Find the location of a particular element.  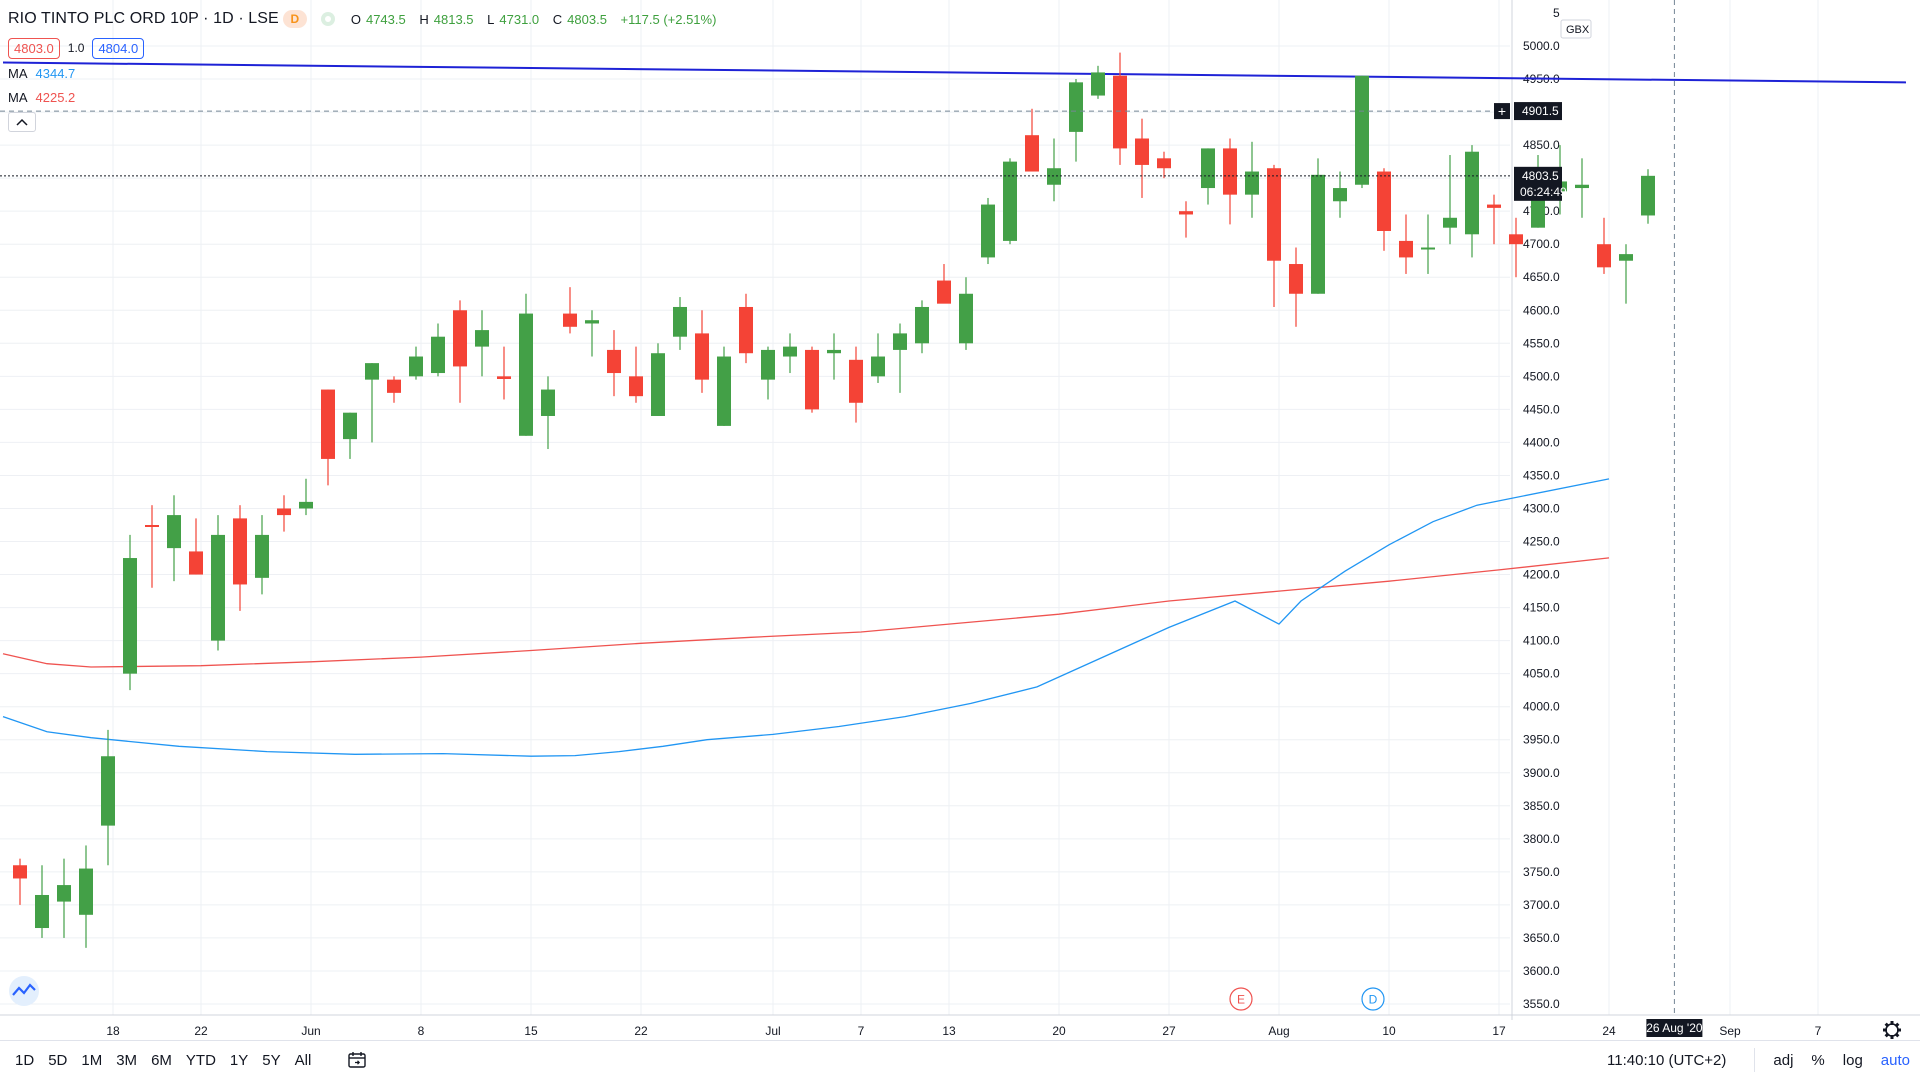

date-tick-label: 15 is located at coordinates (531, 1031).